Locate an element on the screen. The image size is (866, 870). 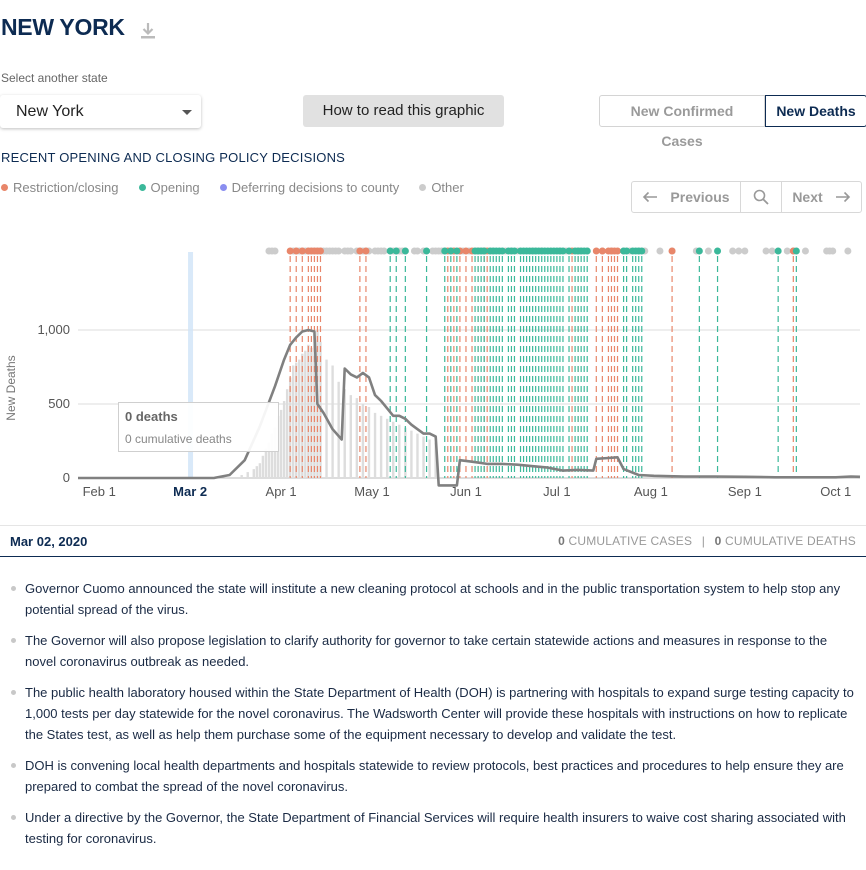
search-button is located at coordinates (761, 197).